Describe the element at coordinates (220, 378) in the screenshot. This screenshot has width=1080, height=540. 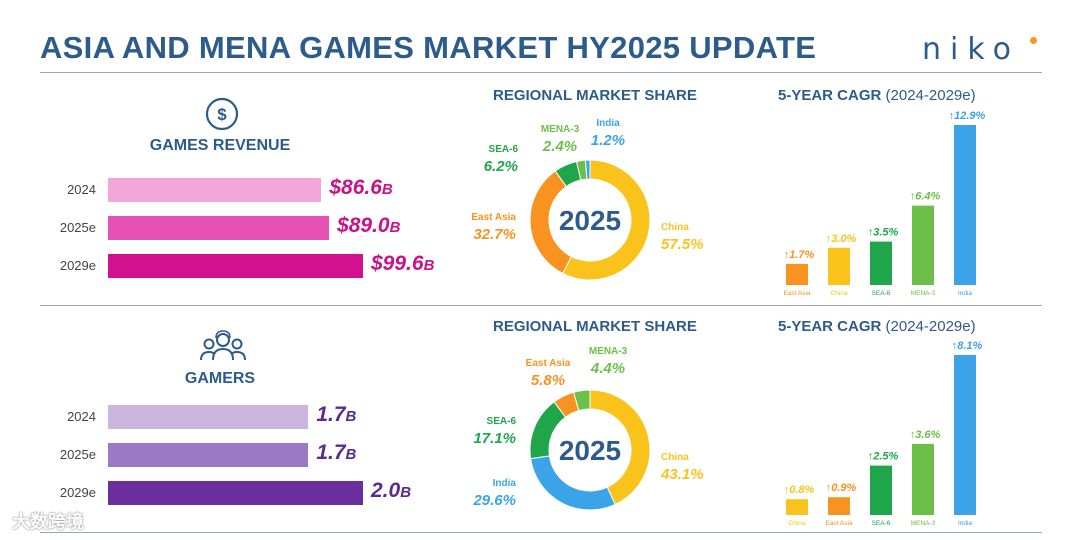
I see `gamers-label: GAMERS` at that location.